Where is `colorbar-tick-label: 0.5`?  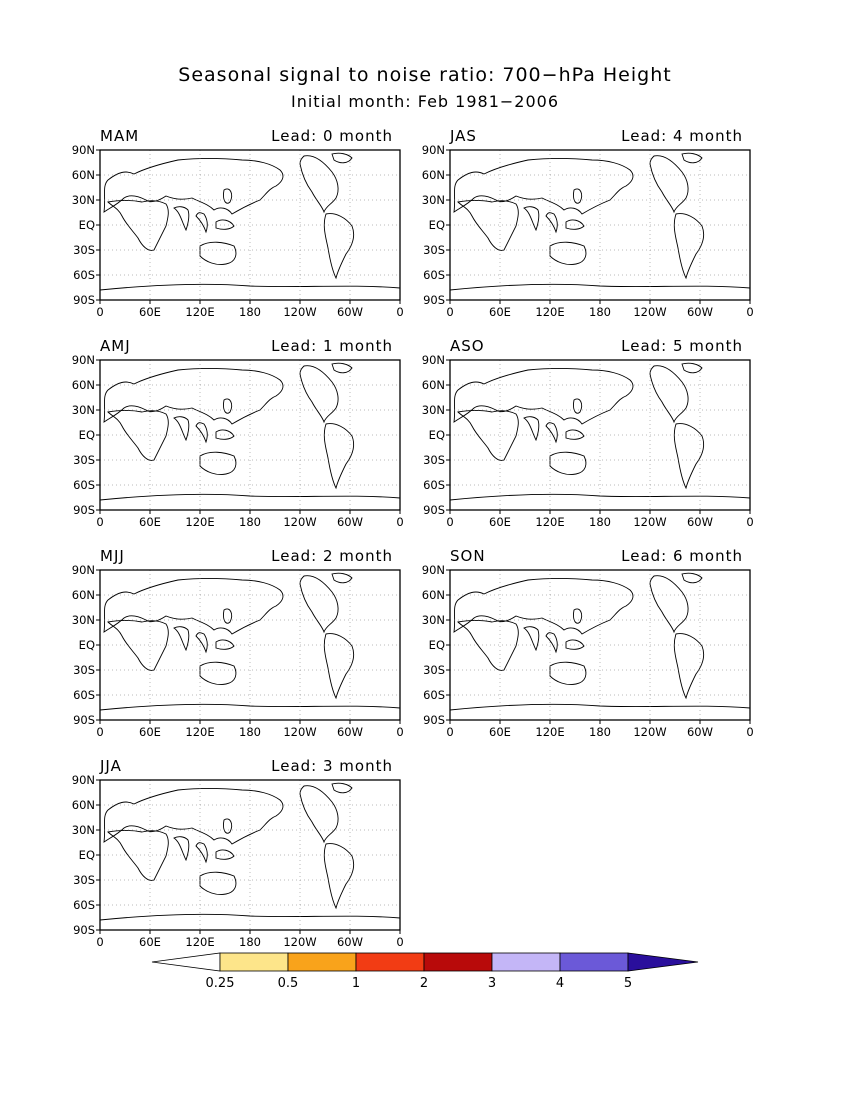
colorbar-tick-label: 0.5 is located at coordinates (288, 983).